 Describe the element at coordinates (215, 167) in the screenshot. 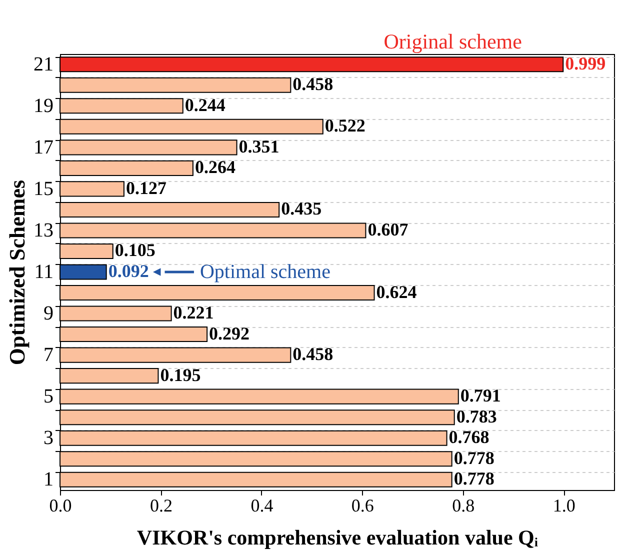

I see `data-label: 0.264` at that location.